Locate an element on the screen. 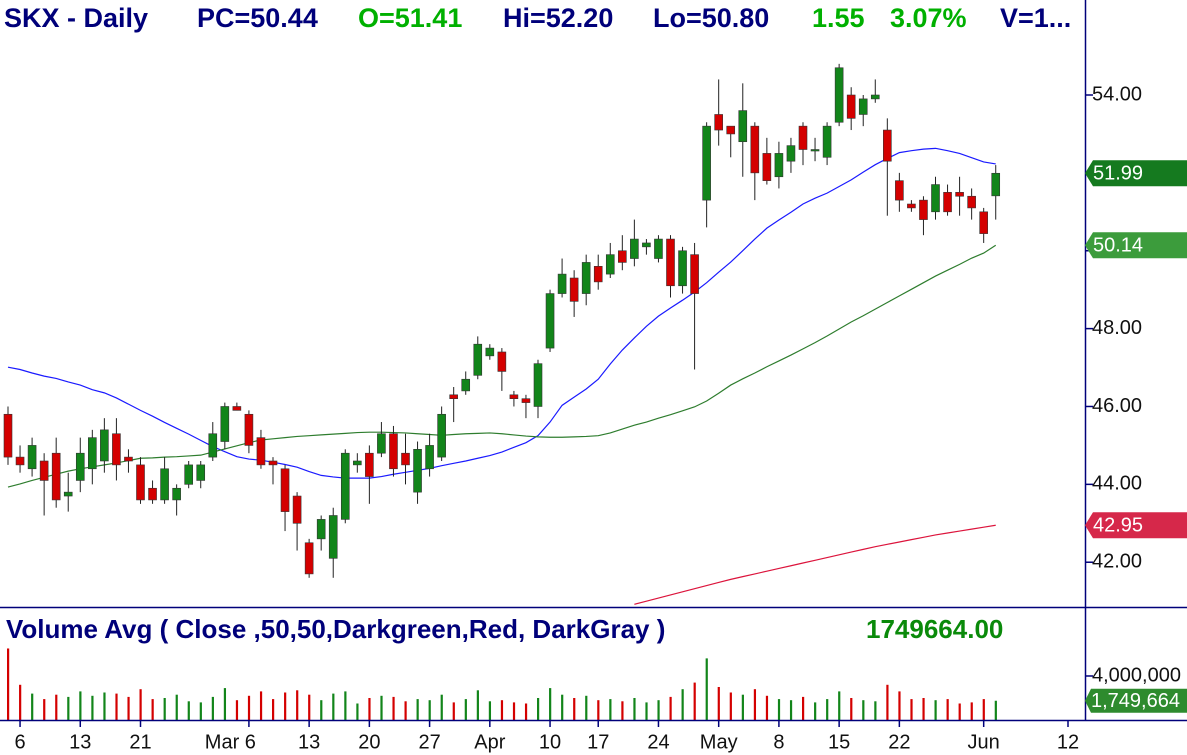  header-item: Hi=52.20 is located at coordinates (558, 18).